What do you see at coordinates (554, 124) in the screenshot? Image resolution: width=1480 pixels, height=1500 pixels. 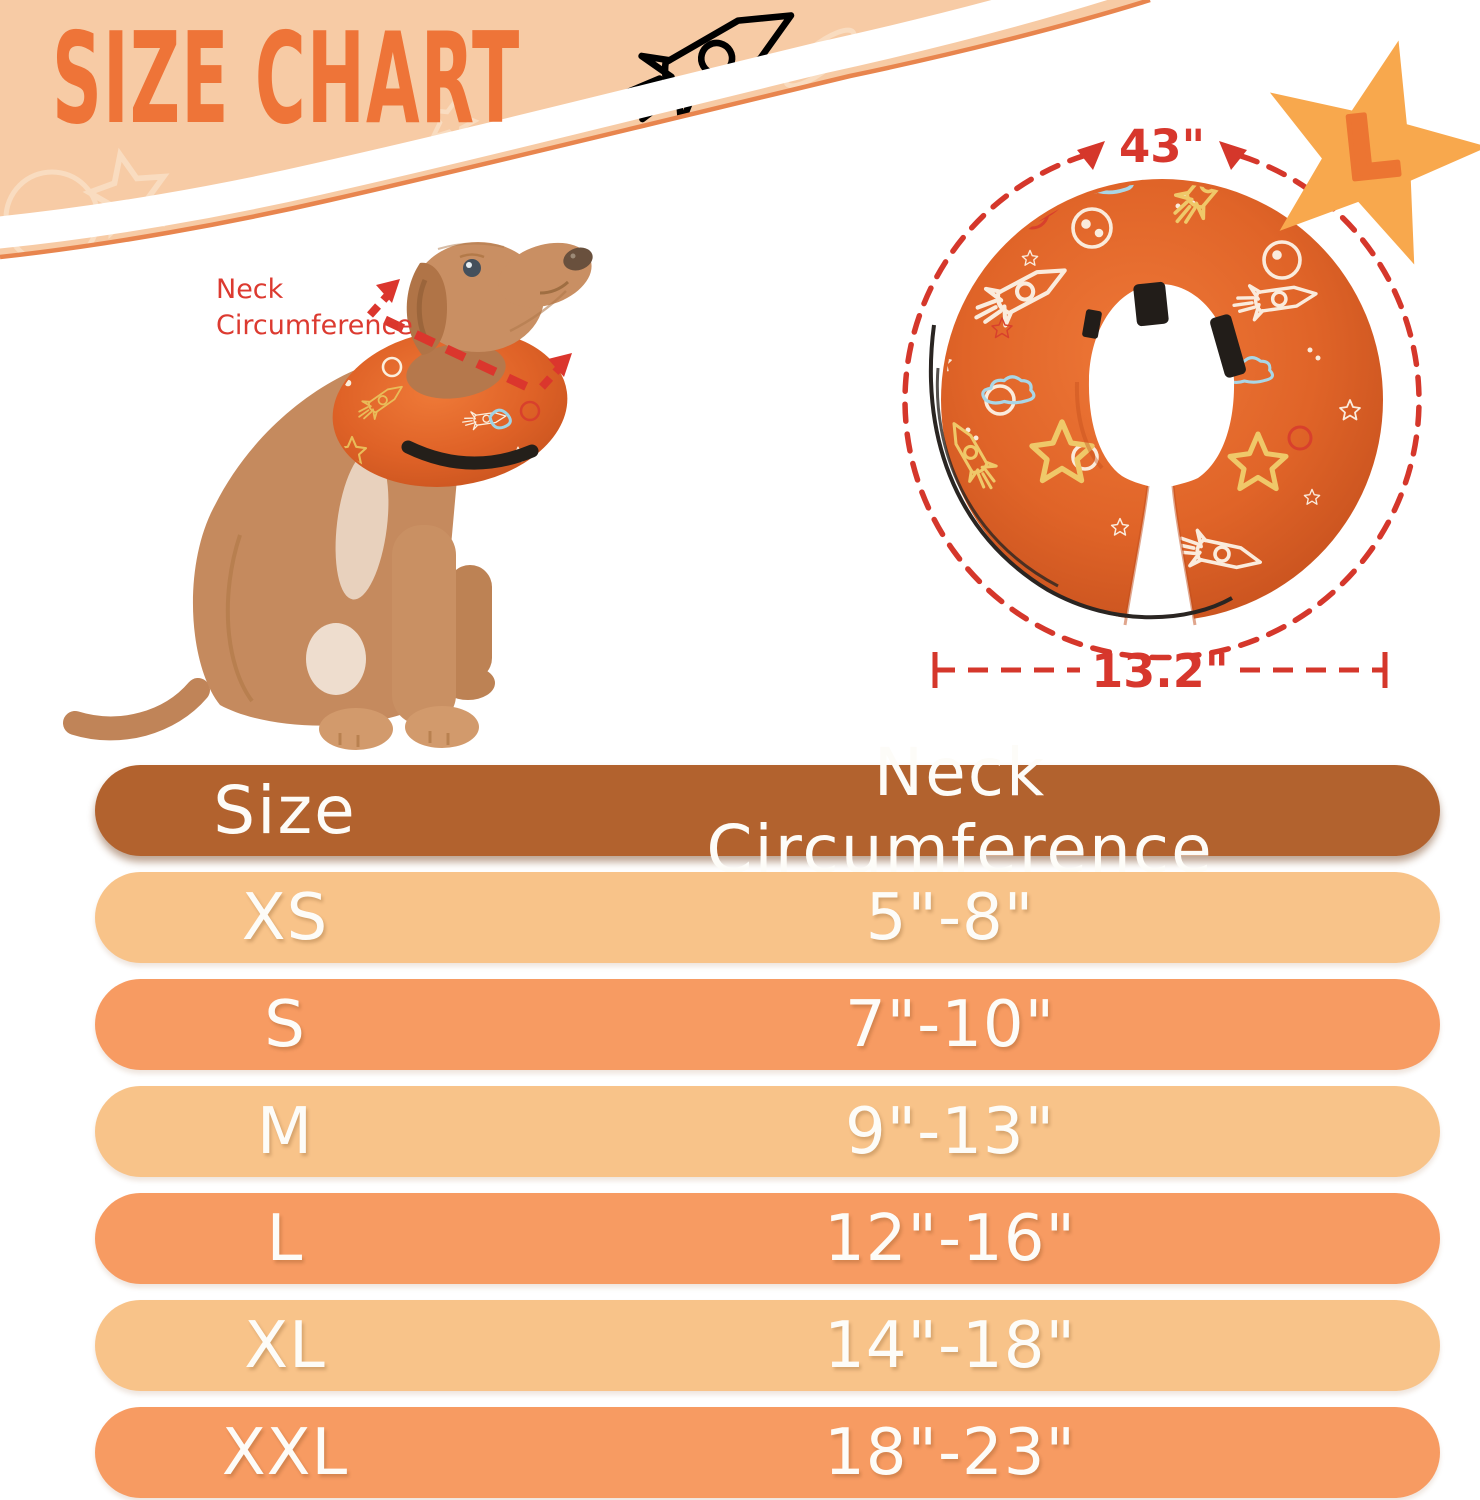 I see `white-sweep-band` at bounding box center [554, 124].